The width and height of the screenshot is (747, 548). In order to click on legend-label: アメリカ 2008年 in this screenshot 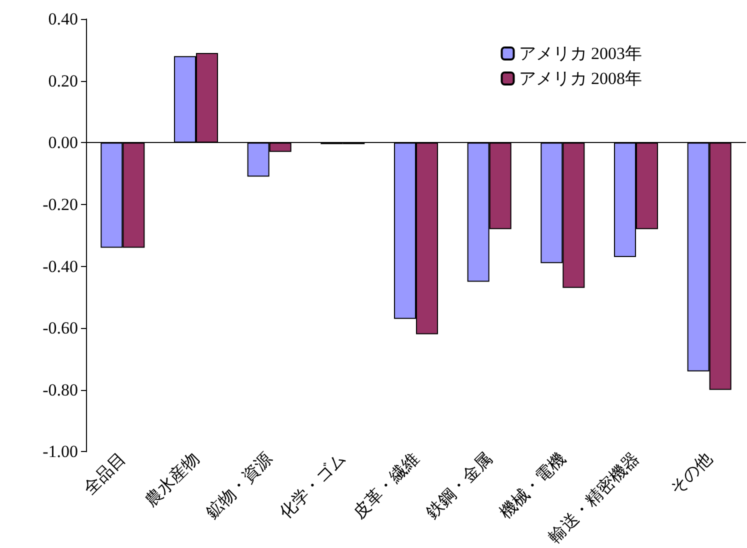, I will do `click(580, 78)`.